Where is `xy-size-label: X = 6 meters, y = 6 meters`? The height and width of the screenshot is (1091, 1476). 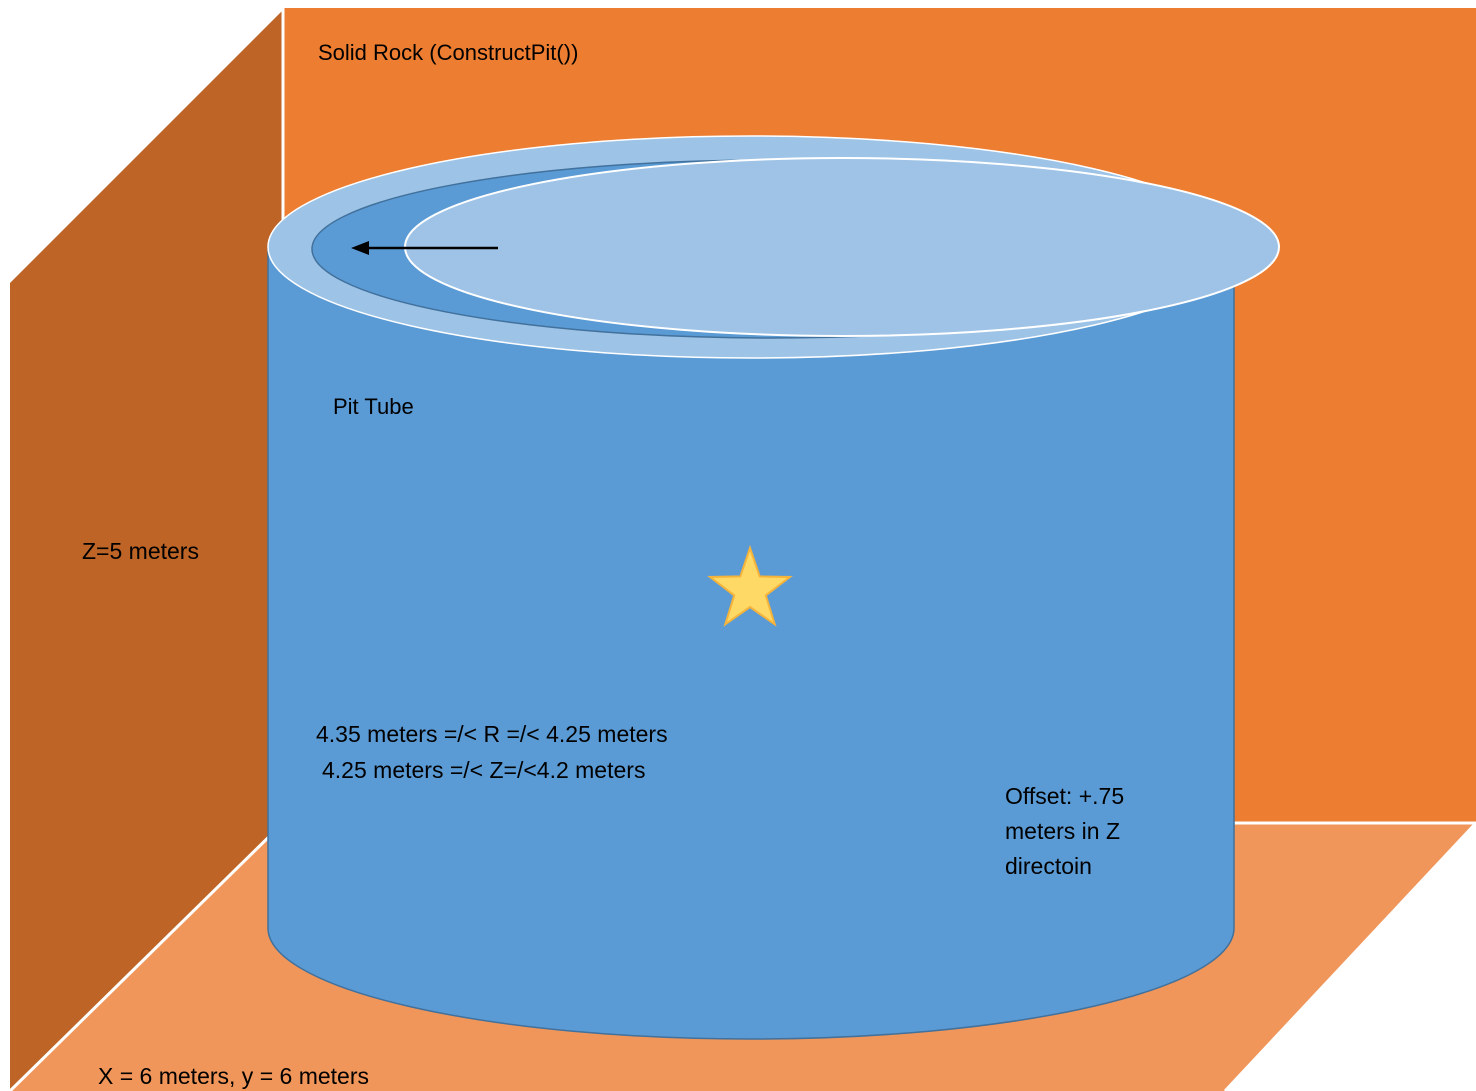
xy-size-label: X = 6 meters, y = 6 meters is located at coordinates (233, 1076).